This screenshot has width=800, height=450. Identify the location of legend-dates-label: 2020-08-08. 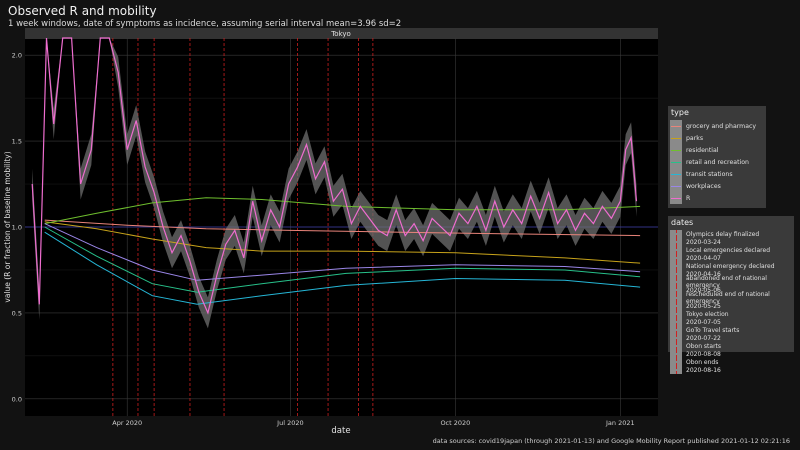
(703, 354).